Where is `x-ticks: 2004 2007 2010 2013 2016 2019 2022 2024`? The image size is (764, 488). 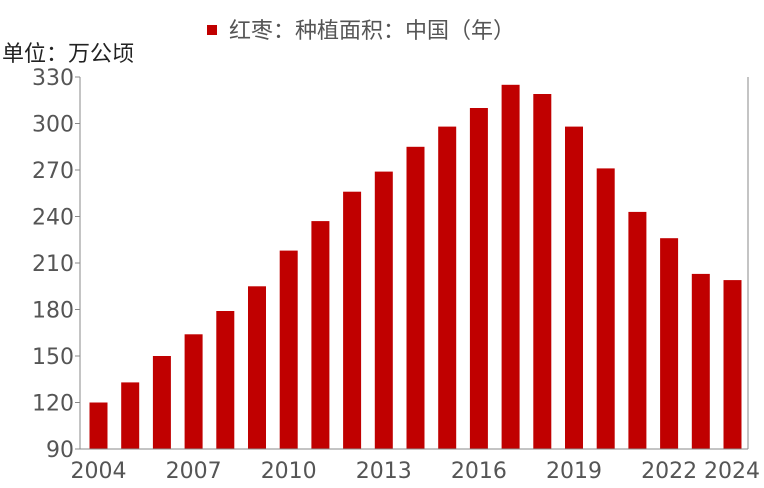
x-ticks: 2004 2007 2010 2013 2016 2019 2022 2024 is located at coordinates (416, 471).